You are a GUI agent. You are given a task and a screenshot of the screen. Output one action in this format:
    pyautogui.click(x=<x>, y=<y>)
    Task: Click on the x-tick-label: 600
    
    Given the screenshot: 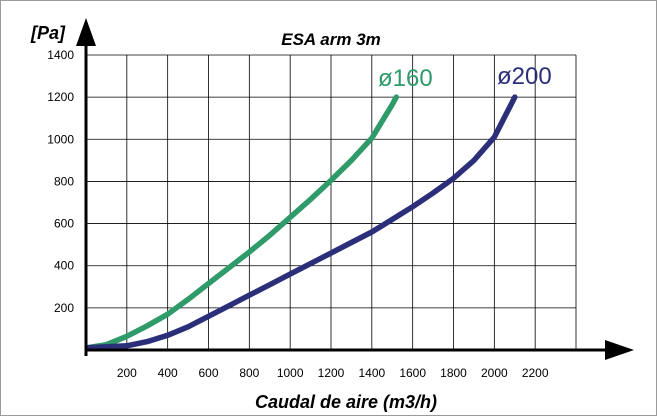 What is the action you would take?
    pyautogui.click(x=208, y=373)
    